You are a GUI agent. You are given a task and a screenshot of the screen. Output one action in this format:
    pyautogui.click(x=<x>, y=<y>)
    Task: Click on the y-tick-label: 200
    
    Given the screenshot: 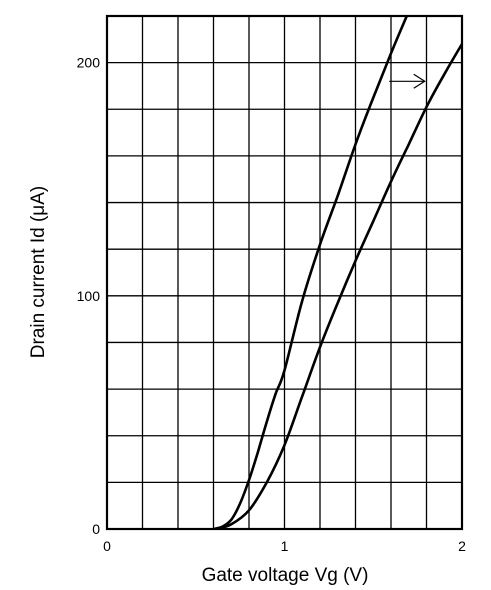 What is the action you would take?
    pyautogui.click(x=89, y=63)
    